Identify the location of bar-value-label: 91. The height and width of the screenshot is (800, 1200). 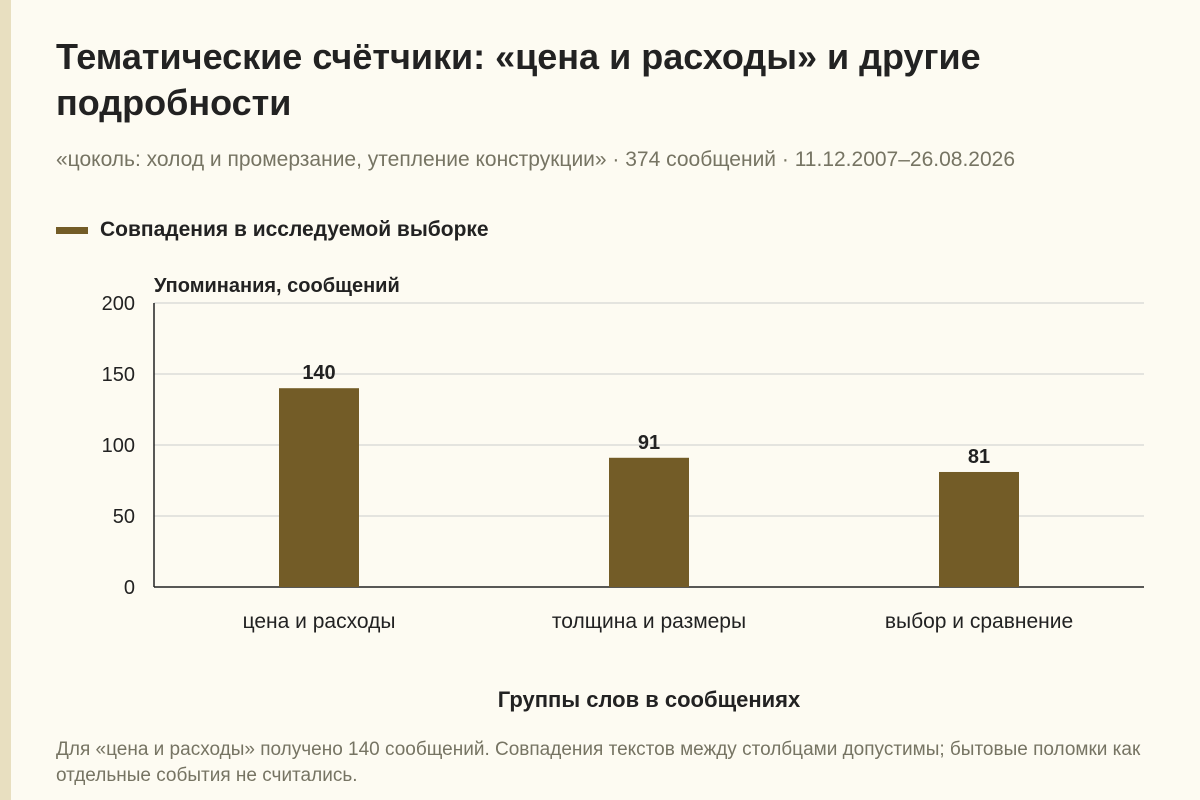
(649, 443).